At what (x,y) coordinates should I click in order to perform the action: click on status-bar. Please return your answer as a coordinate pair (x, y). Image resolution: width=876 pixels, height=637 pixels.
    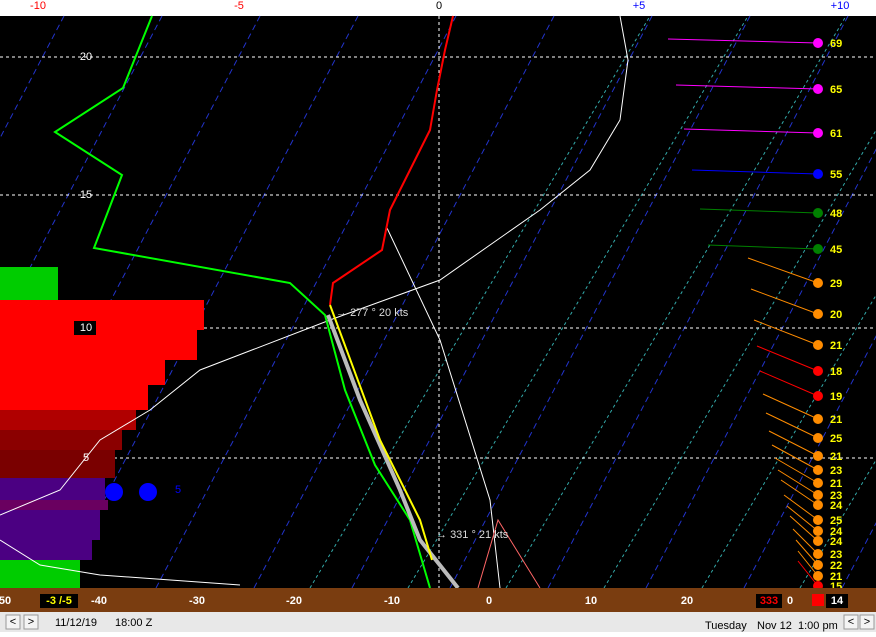
    Looking at the image, I should click on (438, 622).